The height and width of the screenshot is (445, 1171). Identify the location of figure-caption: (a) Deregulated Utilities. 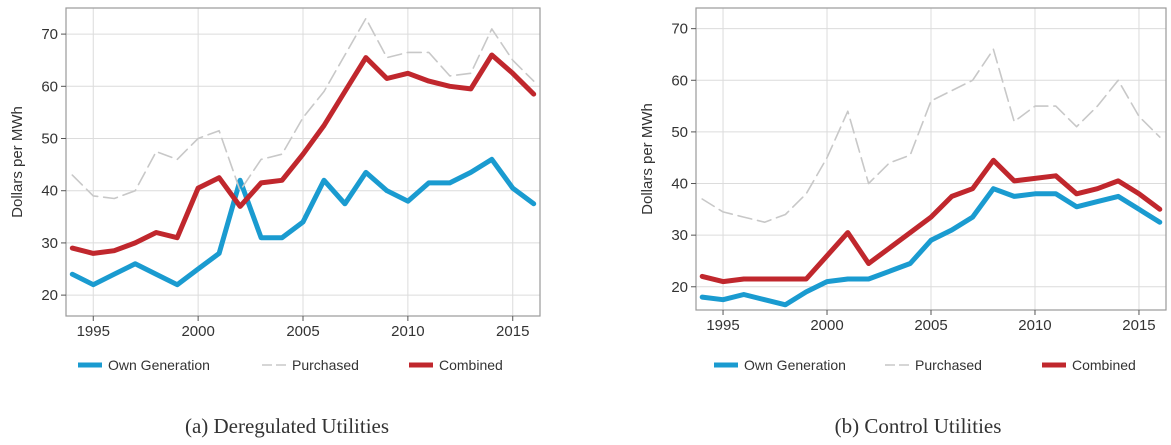
(287, 426).